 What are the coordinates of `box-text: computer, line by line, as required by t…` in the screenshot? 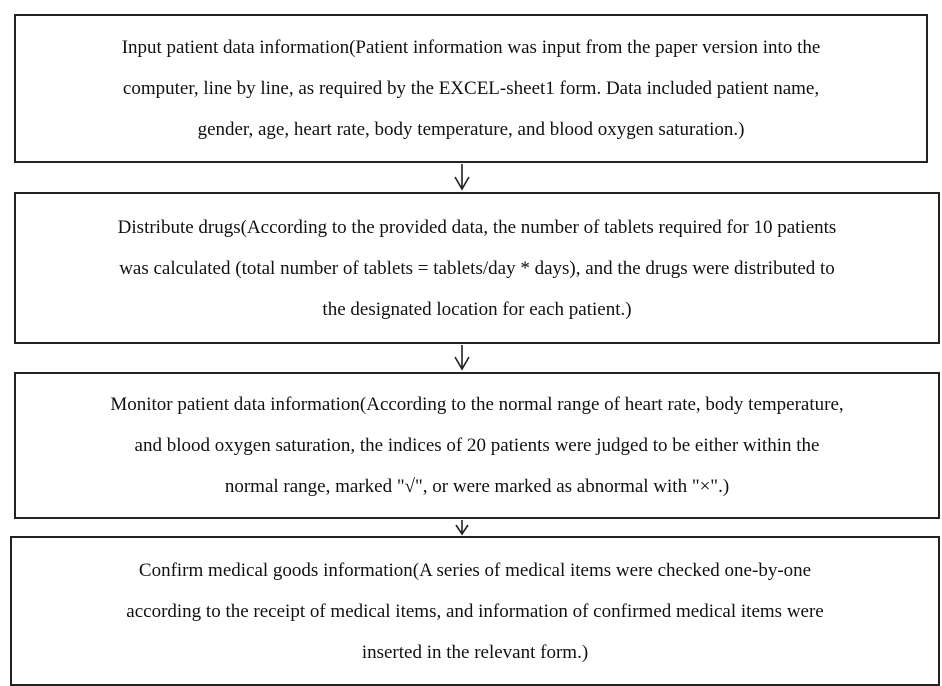 It's located at (471, 88).